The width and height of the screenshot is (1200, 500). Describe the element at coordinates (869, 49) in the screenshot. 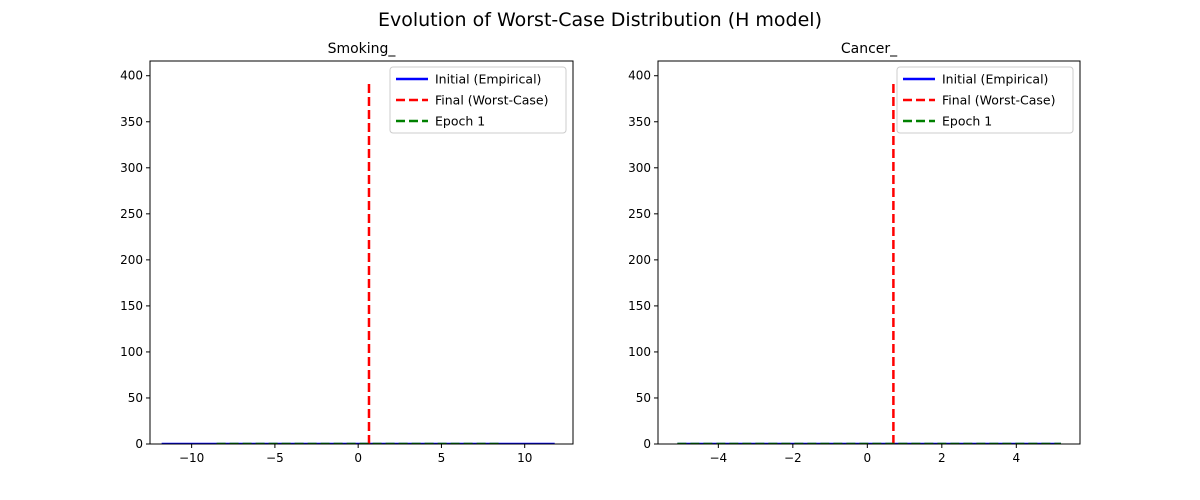

I see `panel-title: Cancer_` at that location.